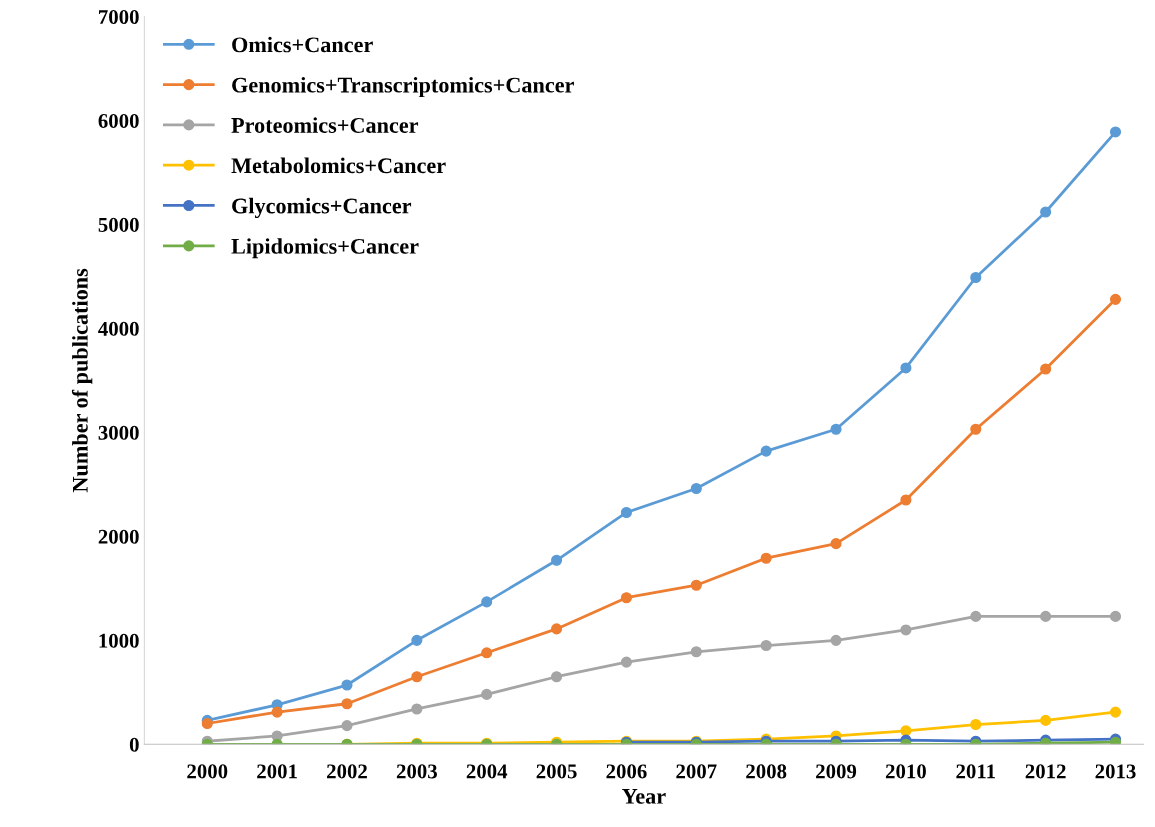 Image resolution: width=1155 pixels, height=827 pixels. I want to click on legend-label: Omics+Cancer, so click(302, 44).